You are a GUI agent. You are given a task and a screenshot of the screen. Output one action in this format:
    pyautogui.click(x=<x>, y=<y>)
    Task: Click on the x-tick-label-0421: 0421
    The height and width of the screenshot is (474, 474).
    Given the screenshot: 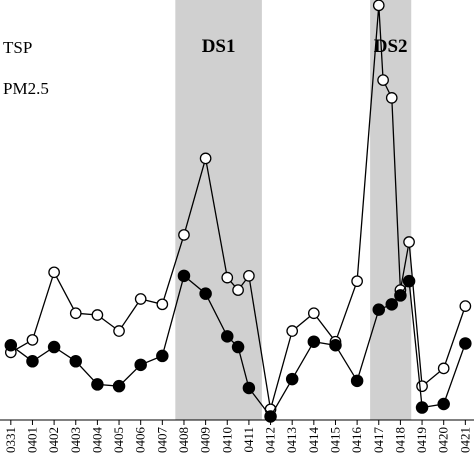 What is the action you would take?
    pyautogui.click(x=464, y=440)
    